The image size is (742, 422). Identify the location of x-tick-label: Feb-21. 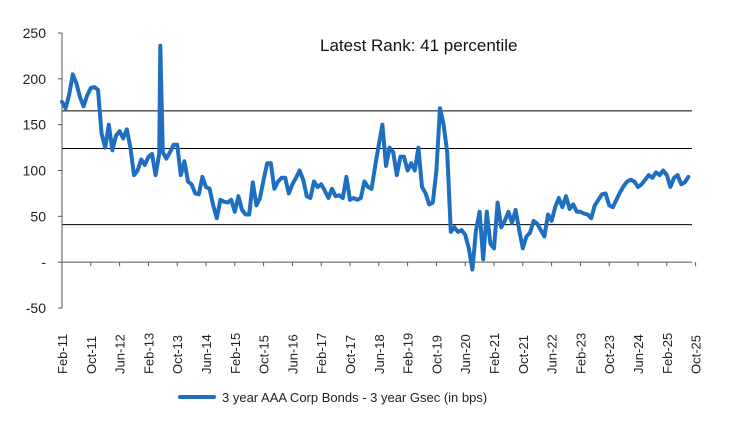
(494, 353).